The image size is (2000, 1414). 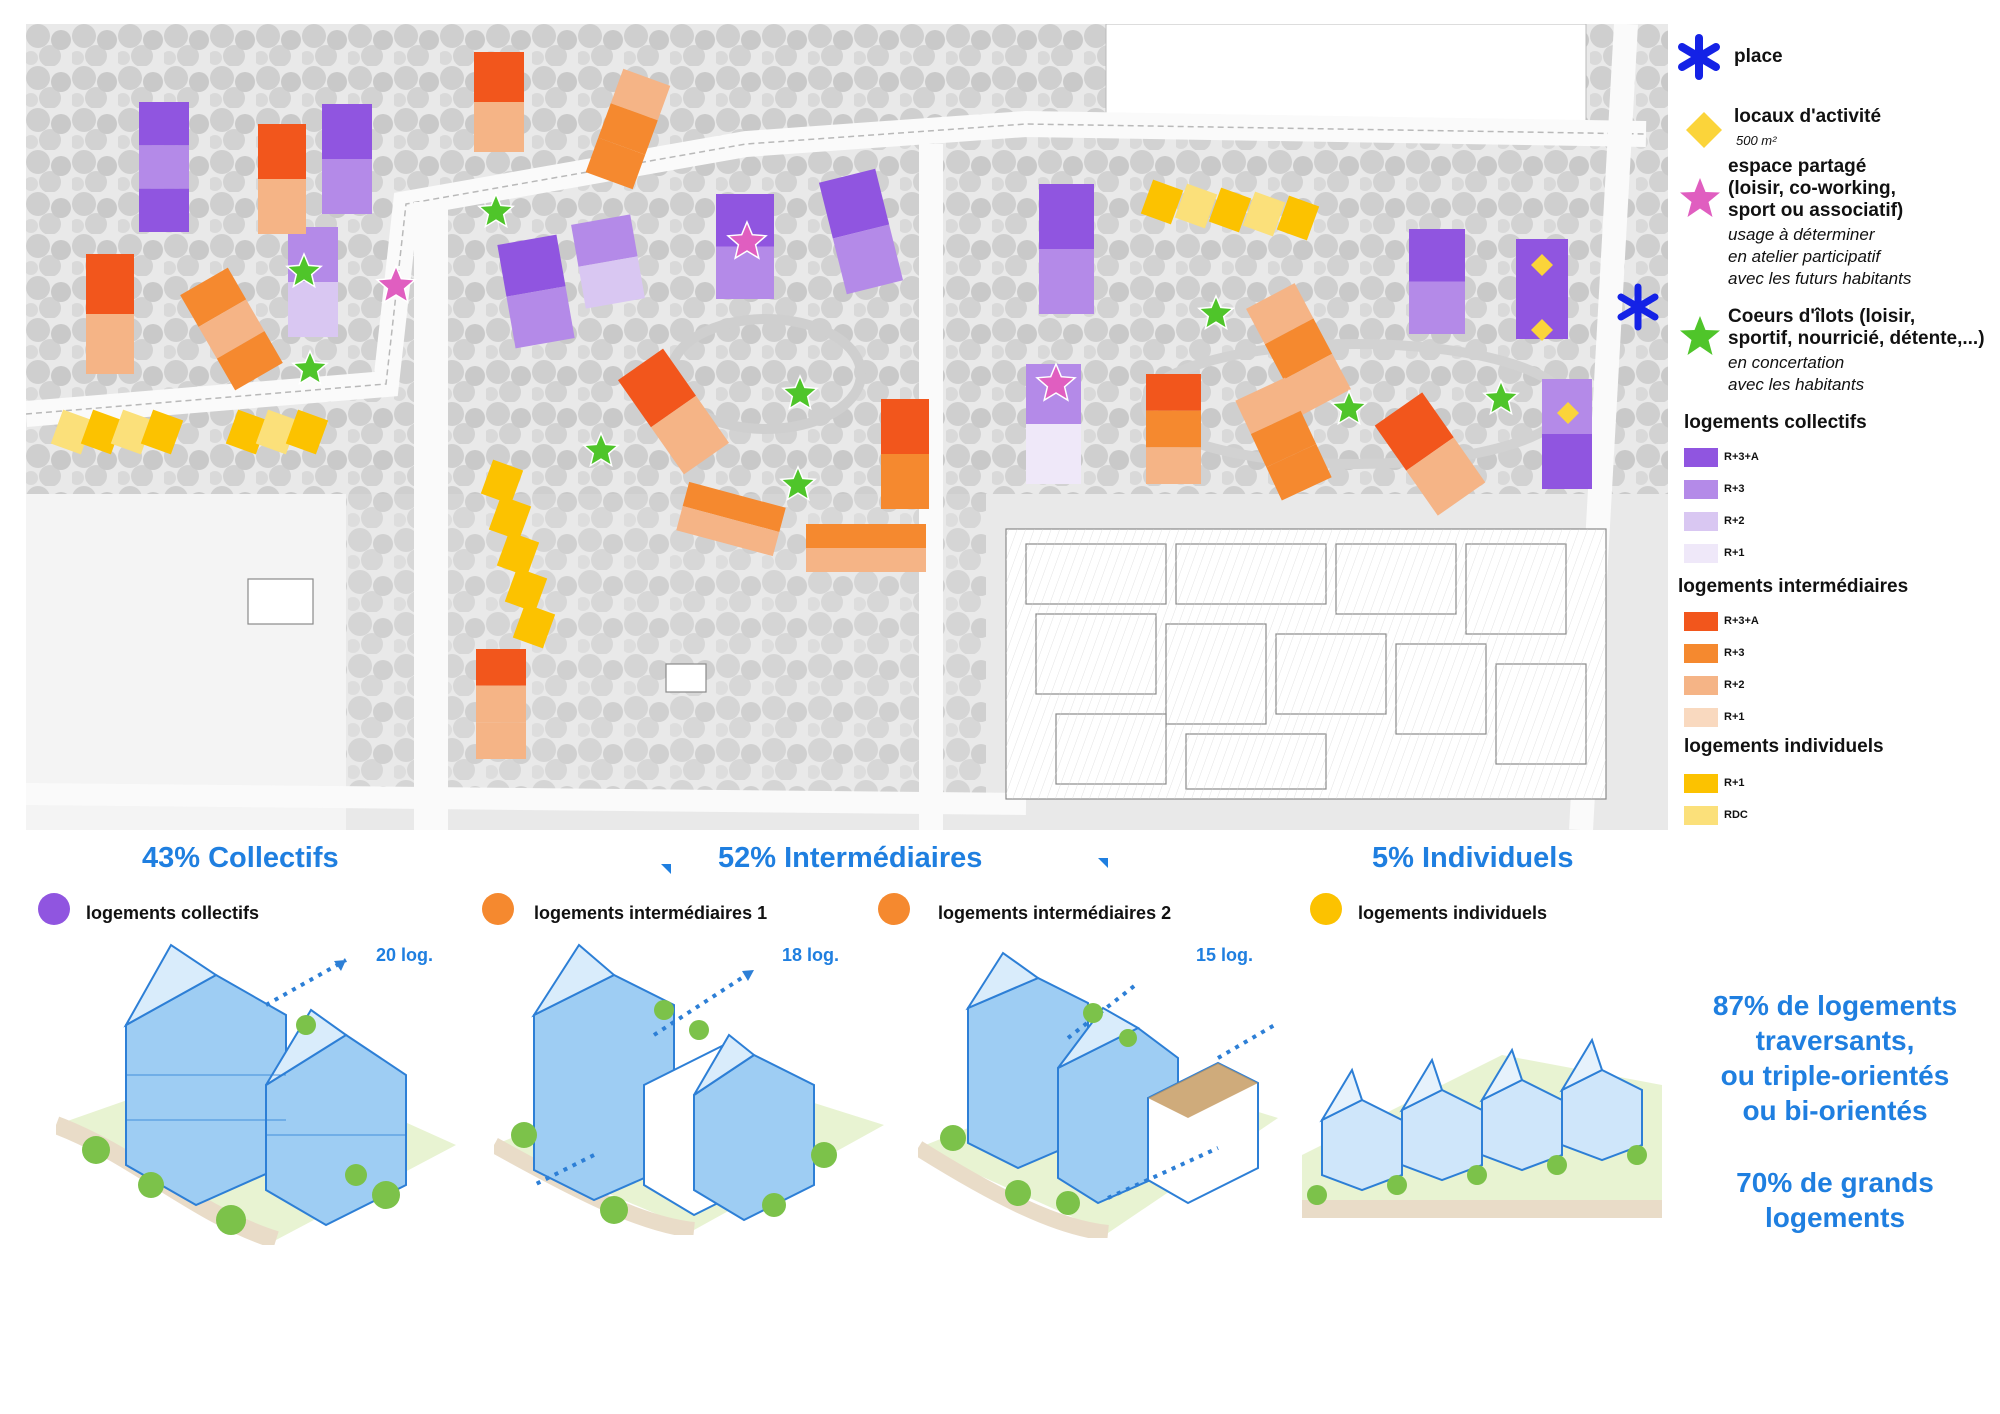 I want to click on swatch-collectif-r3a-label: R+3+A, so click(x=1741, y=457).